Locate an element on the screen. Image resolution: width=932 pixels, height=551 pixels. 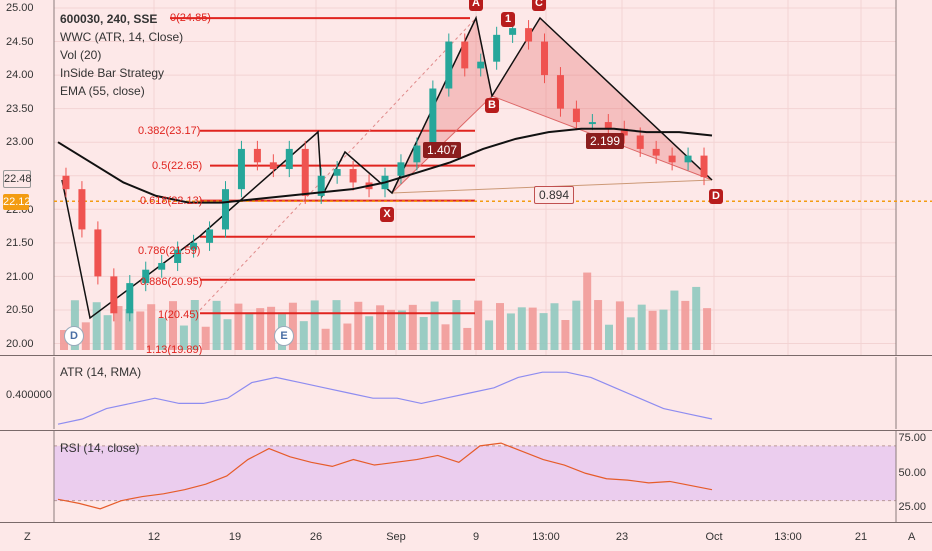
rsi-tick-75: 75.00 is located at coordinates (912, 438).